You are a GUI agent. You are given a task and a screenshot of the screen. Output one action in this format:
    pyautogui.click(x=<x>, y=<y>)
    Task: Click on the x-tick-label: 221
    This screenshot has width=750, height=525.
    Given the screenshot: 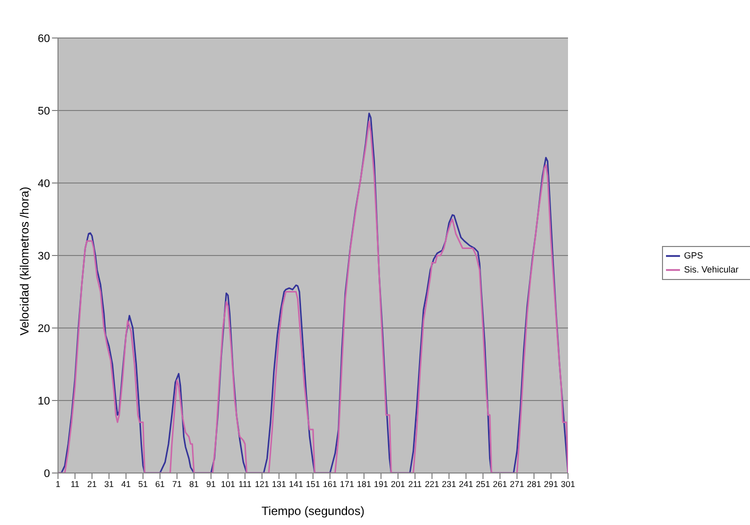 What is the action you would take?
    pyautogui.click(x=432, y=484)
    